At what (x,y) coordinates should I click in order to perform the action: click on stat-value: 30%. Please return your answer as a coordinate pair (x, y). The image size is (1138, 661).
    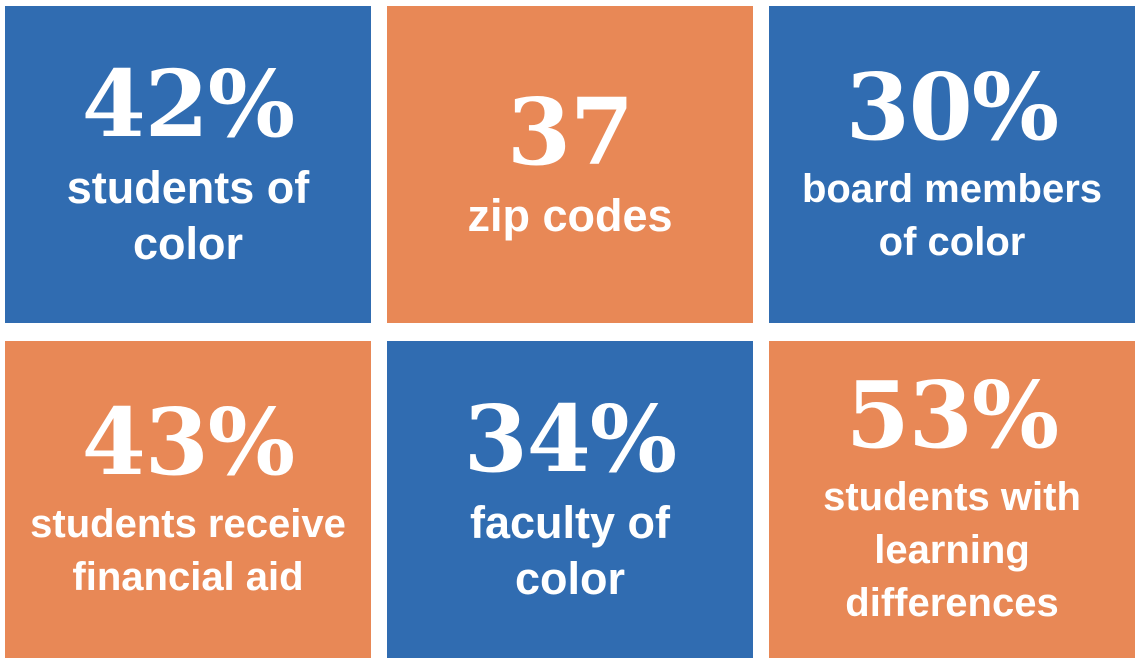
    Looking at the image, I should click on (952, 106).